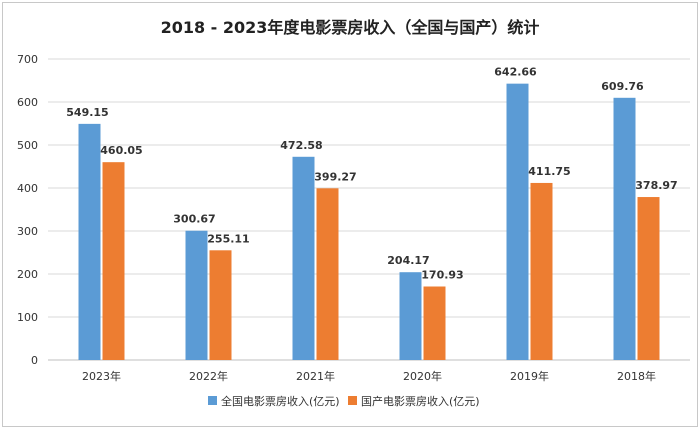 The height and width of the screenshot is (429, 700). Describe the element at coordinates (121, 150) in the screenshot. I see `data-label: 460.05` at that location.